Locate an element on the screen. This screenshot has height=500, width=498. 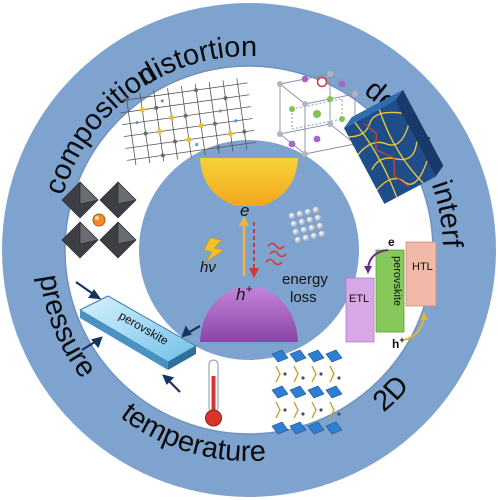
interface-electron-label: e is located at coordinates (391, 242).